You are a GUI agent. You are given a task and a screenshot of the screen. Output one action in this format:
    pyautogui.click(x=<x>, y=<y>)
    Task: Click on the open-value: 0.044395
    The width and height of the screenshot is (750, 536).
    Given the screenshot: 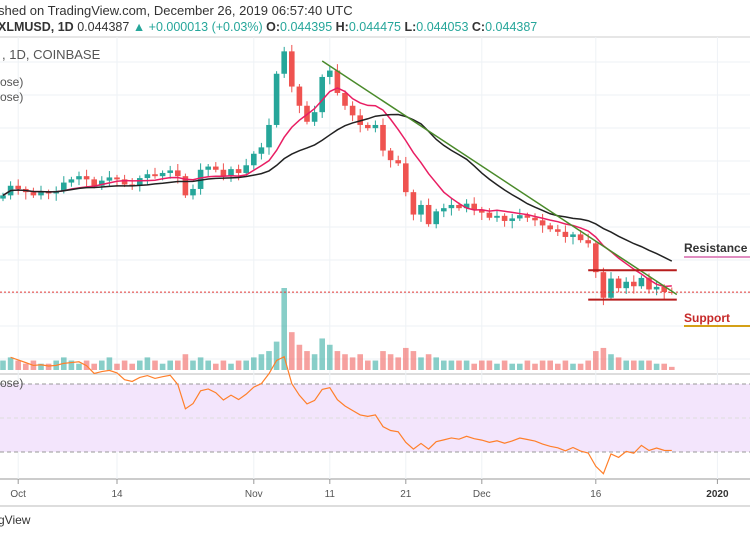 What is the action you would take?
    pyautogui.click(x=306, y=27)
    